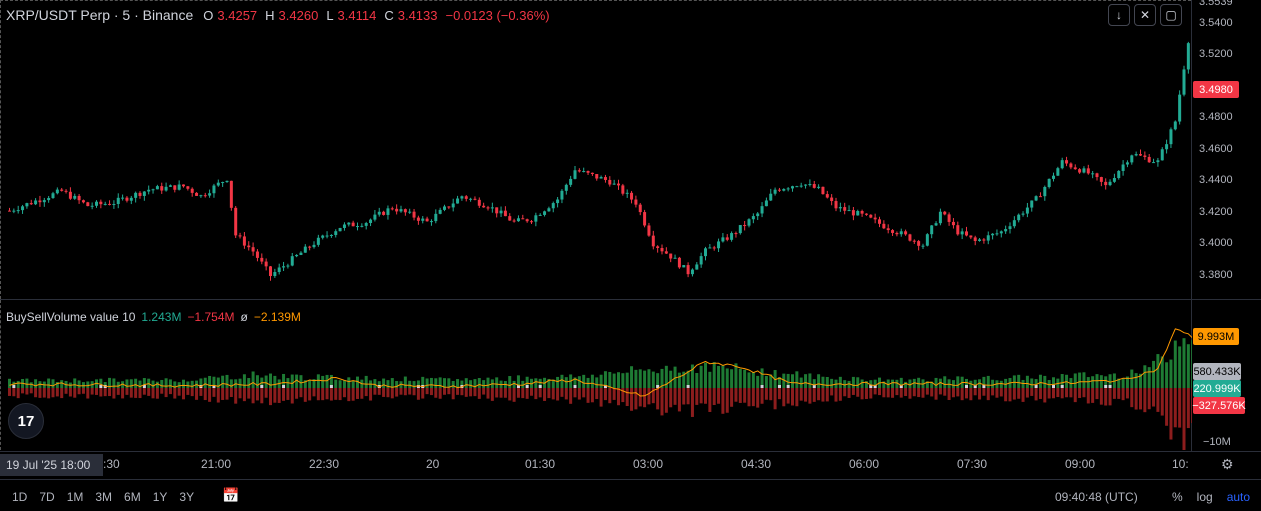 This screenshot has height=511, width=1261. I want to click on auto-toggle: auto, so click(1238, 497).